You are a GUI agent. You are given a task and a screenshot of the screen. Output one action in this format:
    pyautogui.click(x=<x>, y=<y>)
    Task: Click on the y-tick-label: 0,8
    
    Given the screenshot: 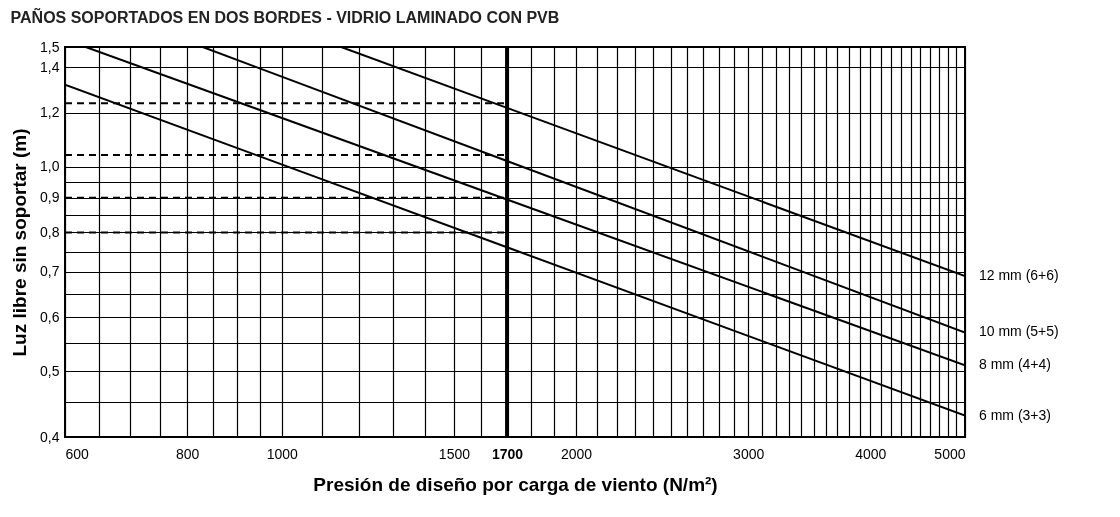 What is the action you would take?
    pyautogui.click(x=50, y=231)
    